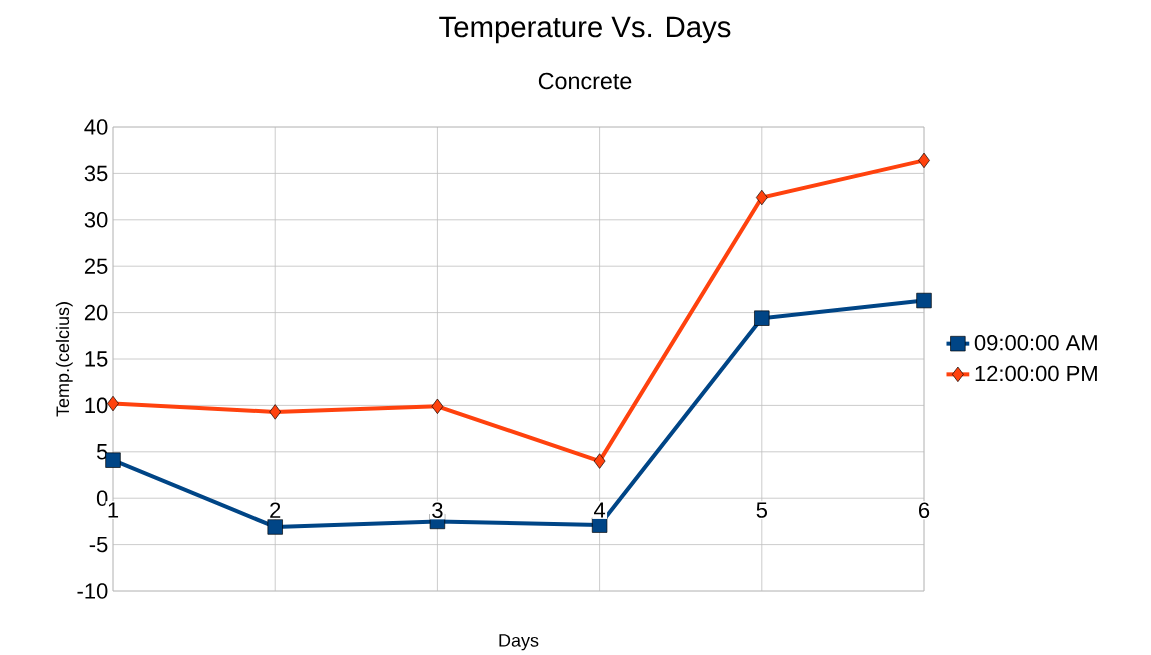 The height and width of the screenshot is (655, 1151). Describe the element at coordinates (96, 359) in the screenshot. I see `y-tick-label: 15` at that location.